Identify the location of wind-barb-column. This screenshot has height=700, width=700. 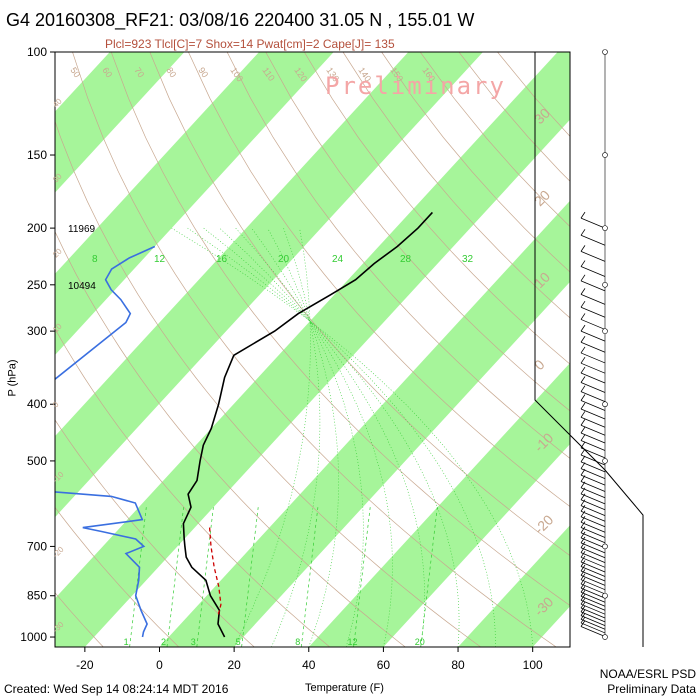
(589, 348).